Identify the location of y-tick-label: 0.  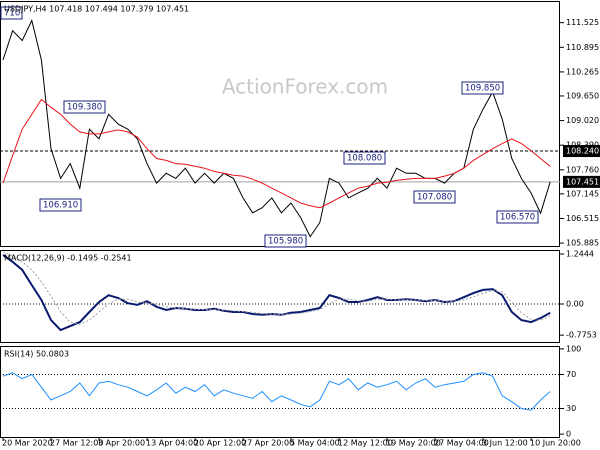
(568, 434).